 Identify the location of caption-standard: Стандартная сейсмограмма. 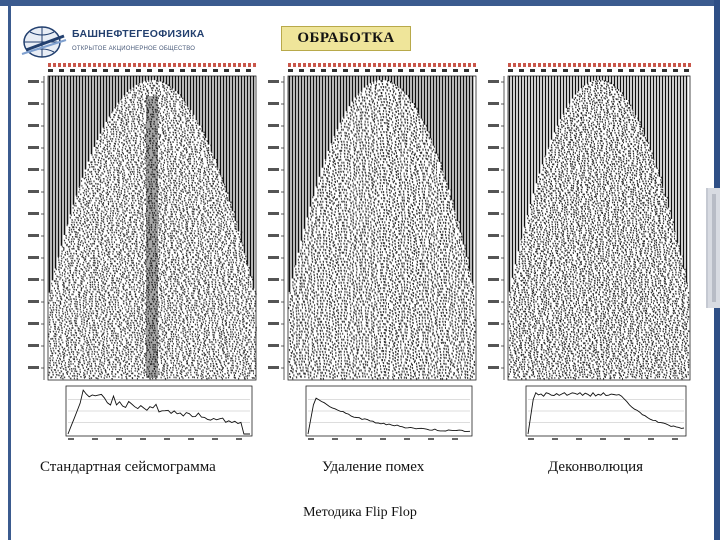
(128, 467).